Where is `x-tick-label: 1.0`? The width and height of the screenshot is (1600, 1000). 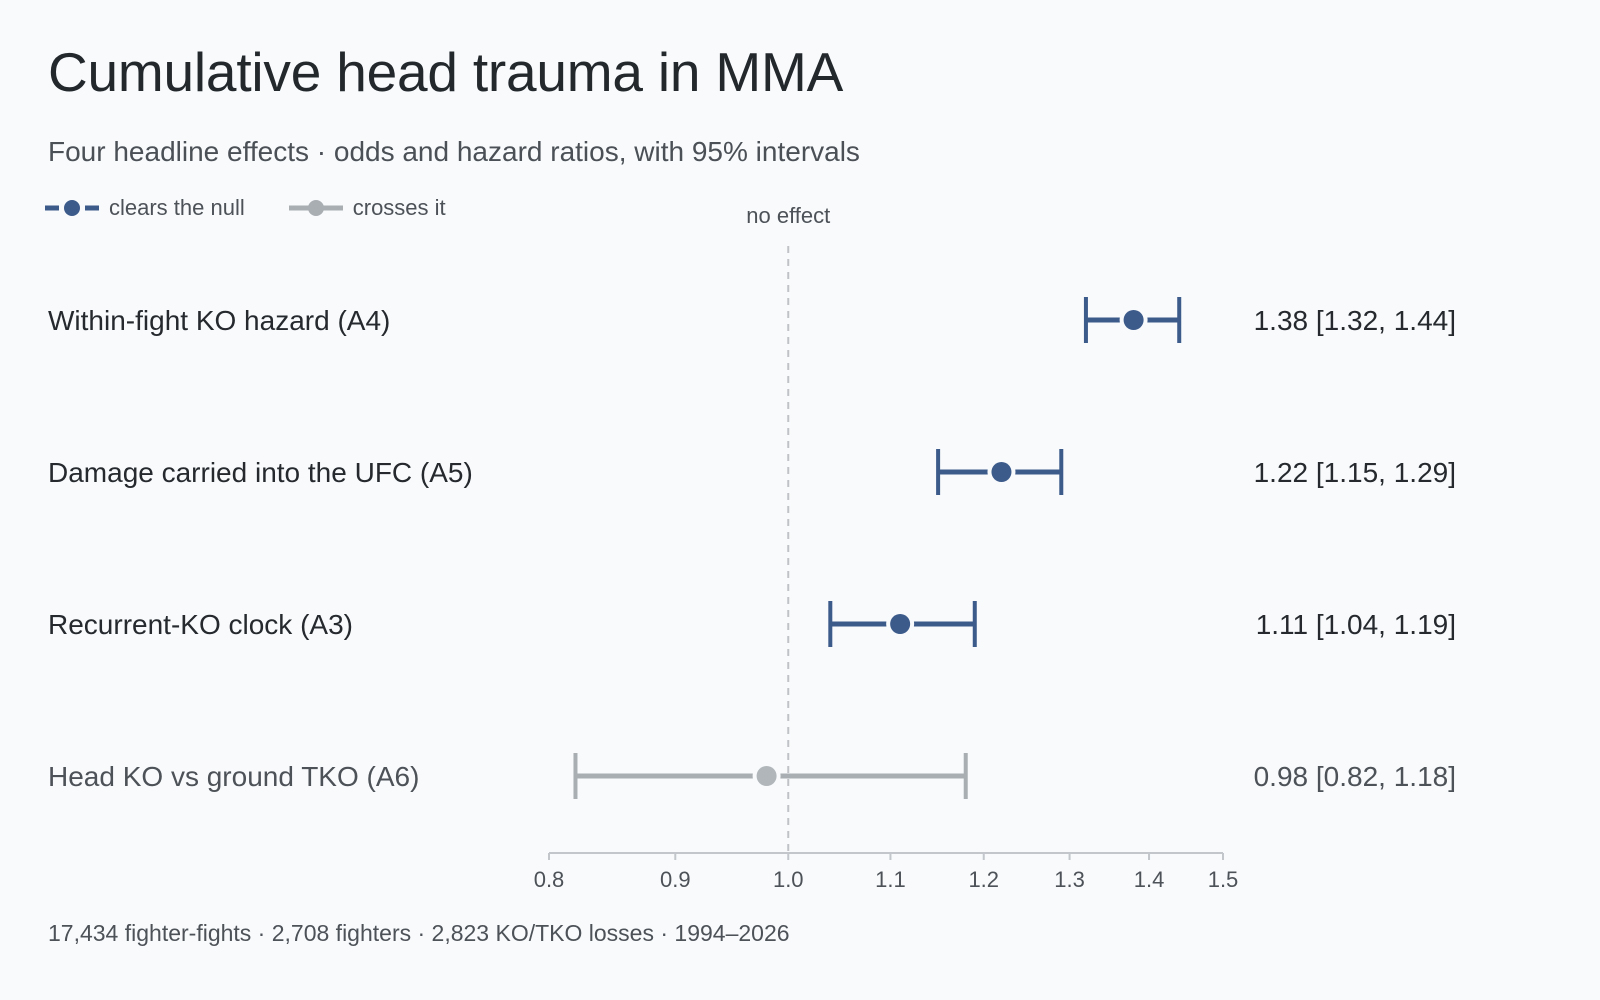
x-tick-label: 1.0 is located at coordinates (788, 879).